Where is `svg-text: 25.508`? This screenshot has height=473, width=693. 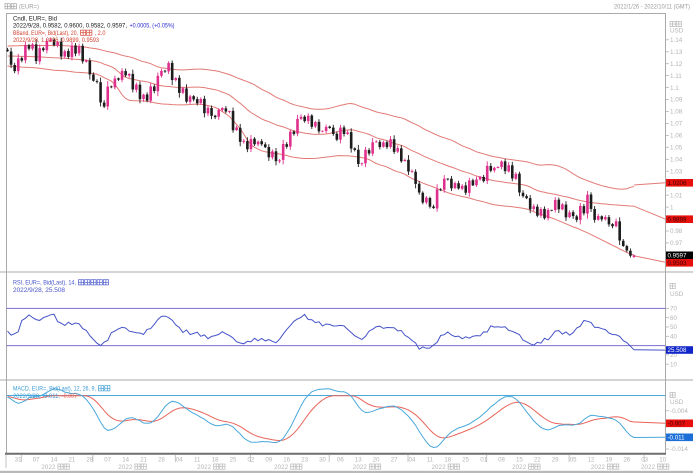 svg-text: 25.508 is located at coordinates (677, 350).